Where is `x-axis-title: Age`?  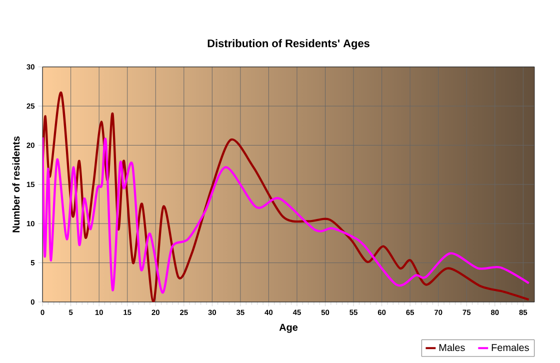
x-axis-title: Age is located at coordinates (288, 328).